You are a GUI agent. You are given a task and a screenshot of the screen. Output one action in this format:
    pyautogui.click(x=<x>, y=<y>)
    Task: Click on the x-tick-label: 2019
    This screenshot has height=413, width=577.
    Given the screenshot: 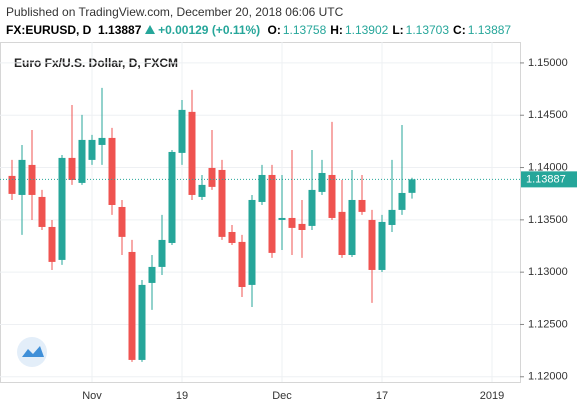 What is the action you would take?
    pyautogui.click(x=492, y=396)
    